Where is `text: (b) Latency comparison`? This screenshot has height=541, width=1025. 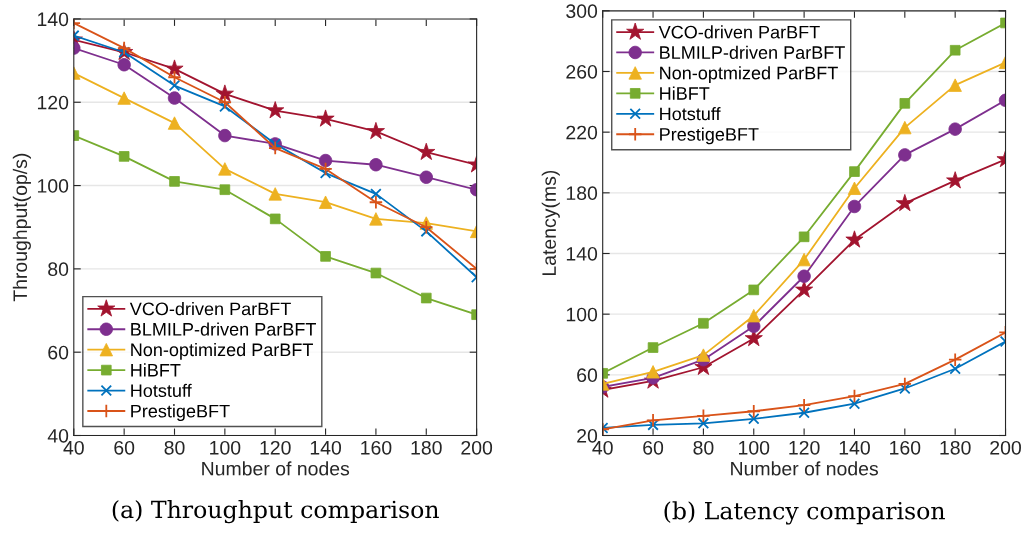
text: (b) Latency comparison is located at coordinates (804, 513).